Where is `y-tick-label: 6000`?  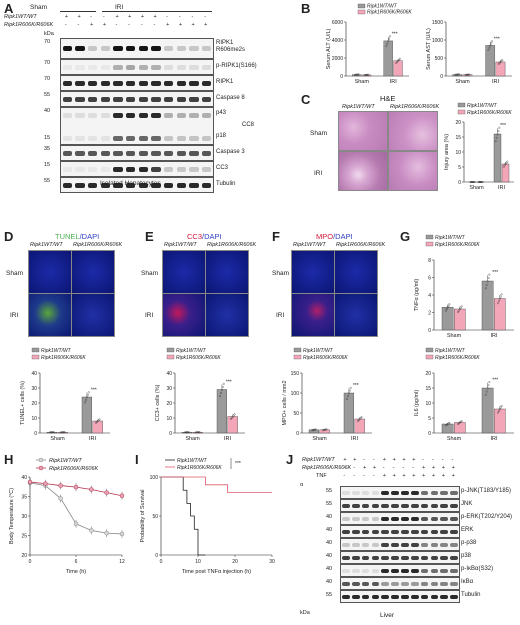 y-tick-label: 6000 is located at coordinates (337, 23).